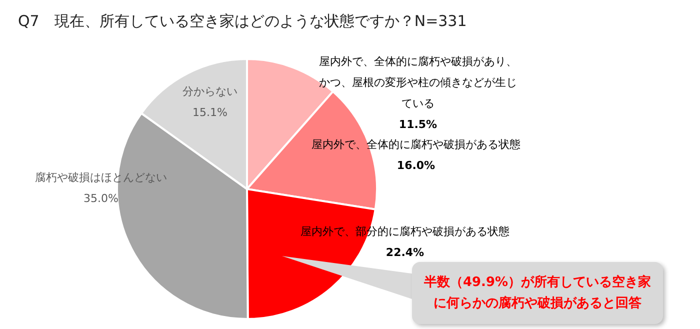  I want to click on data-label: 22.4%, so click(405, 252).